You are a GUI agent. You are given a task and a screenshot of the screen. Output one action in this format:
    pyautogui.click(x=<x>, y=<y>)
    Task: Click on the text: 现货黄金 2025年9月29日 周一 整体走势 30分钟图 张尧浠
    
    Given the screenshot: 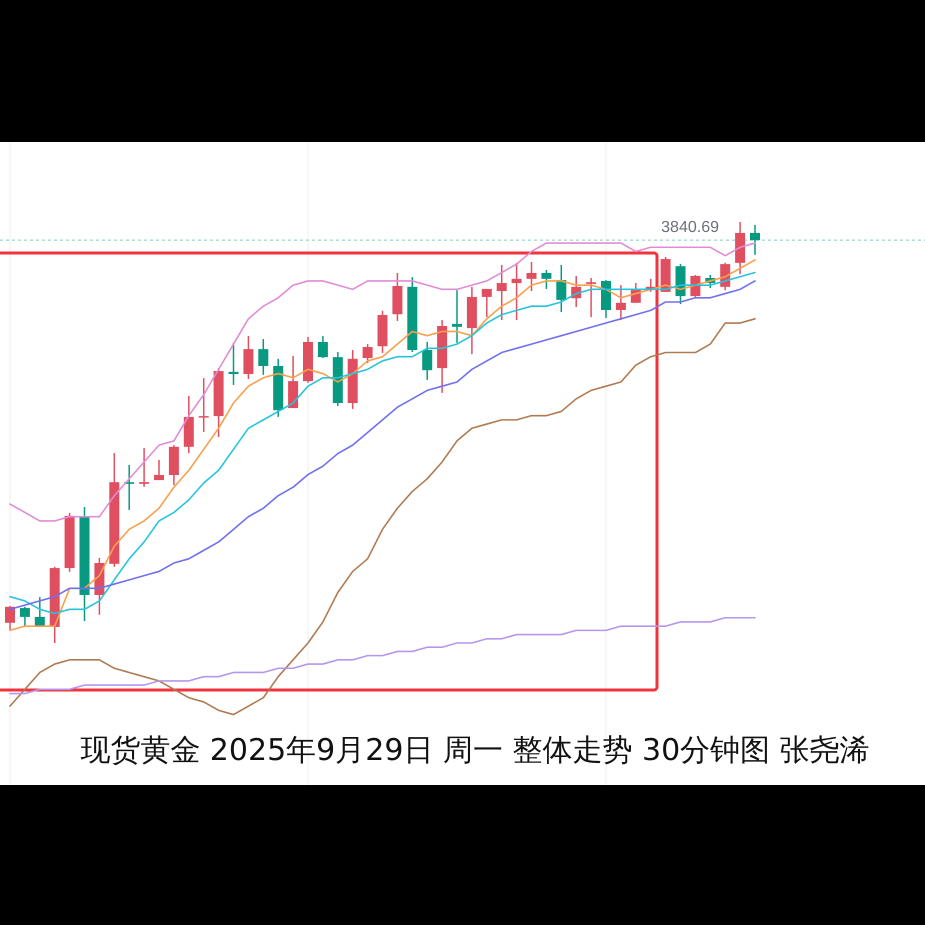 What is the action you would take?
    pyautogui.click(x=475, y=750)
    